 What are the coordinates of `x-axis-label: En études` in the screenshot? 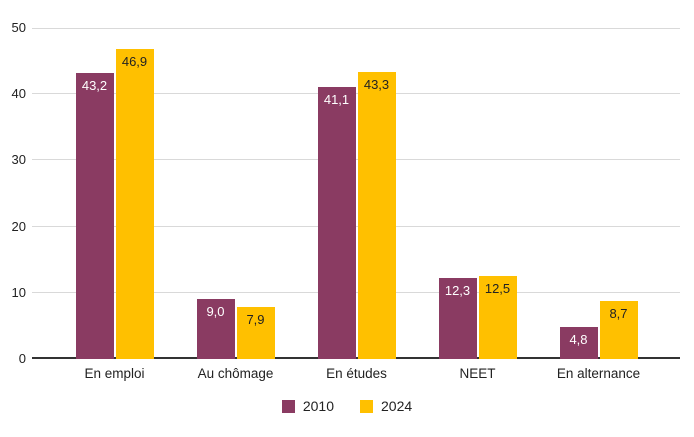 It's located at (356, 373).